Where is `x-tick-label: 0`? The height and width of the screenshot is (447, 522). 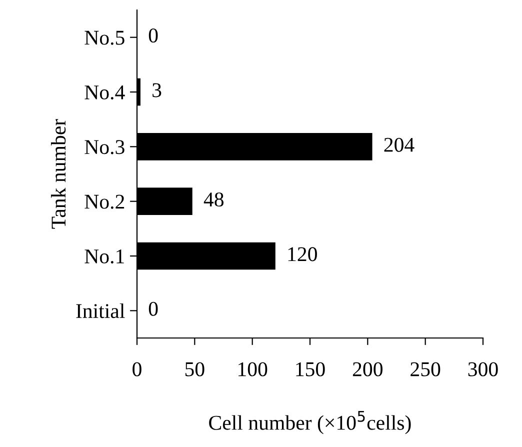
x-tick-label: 0 is located at coordinates (137, 369).